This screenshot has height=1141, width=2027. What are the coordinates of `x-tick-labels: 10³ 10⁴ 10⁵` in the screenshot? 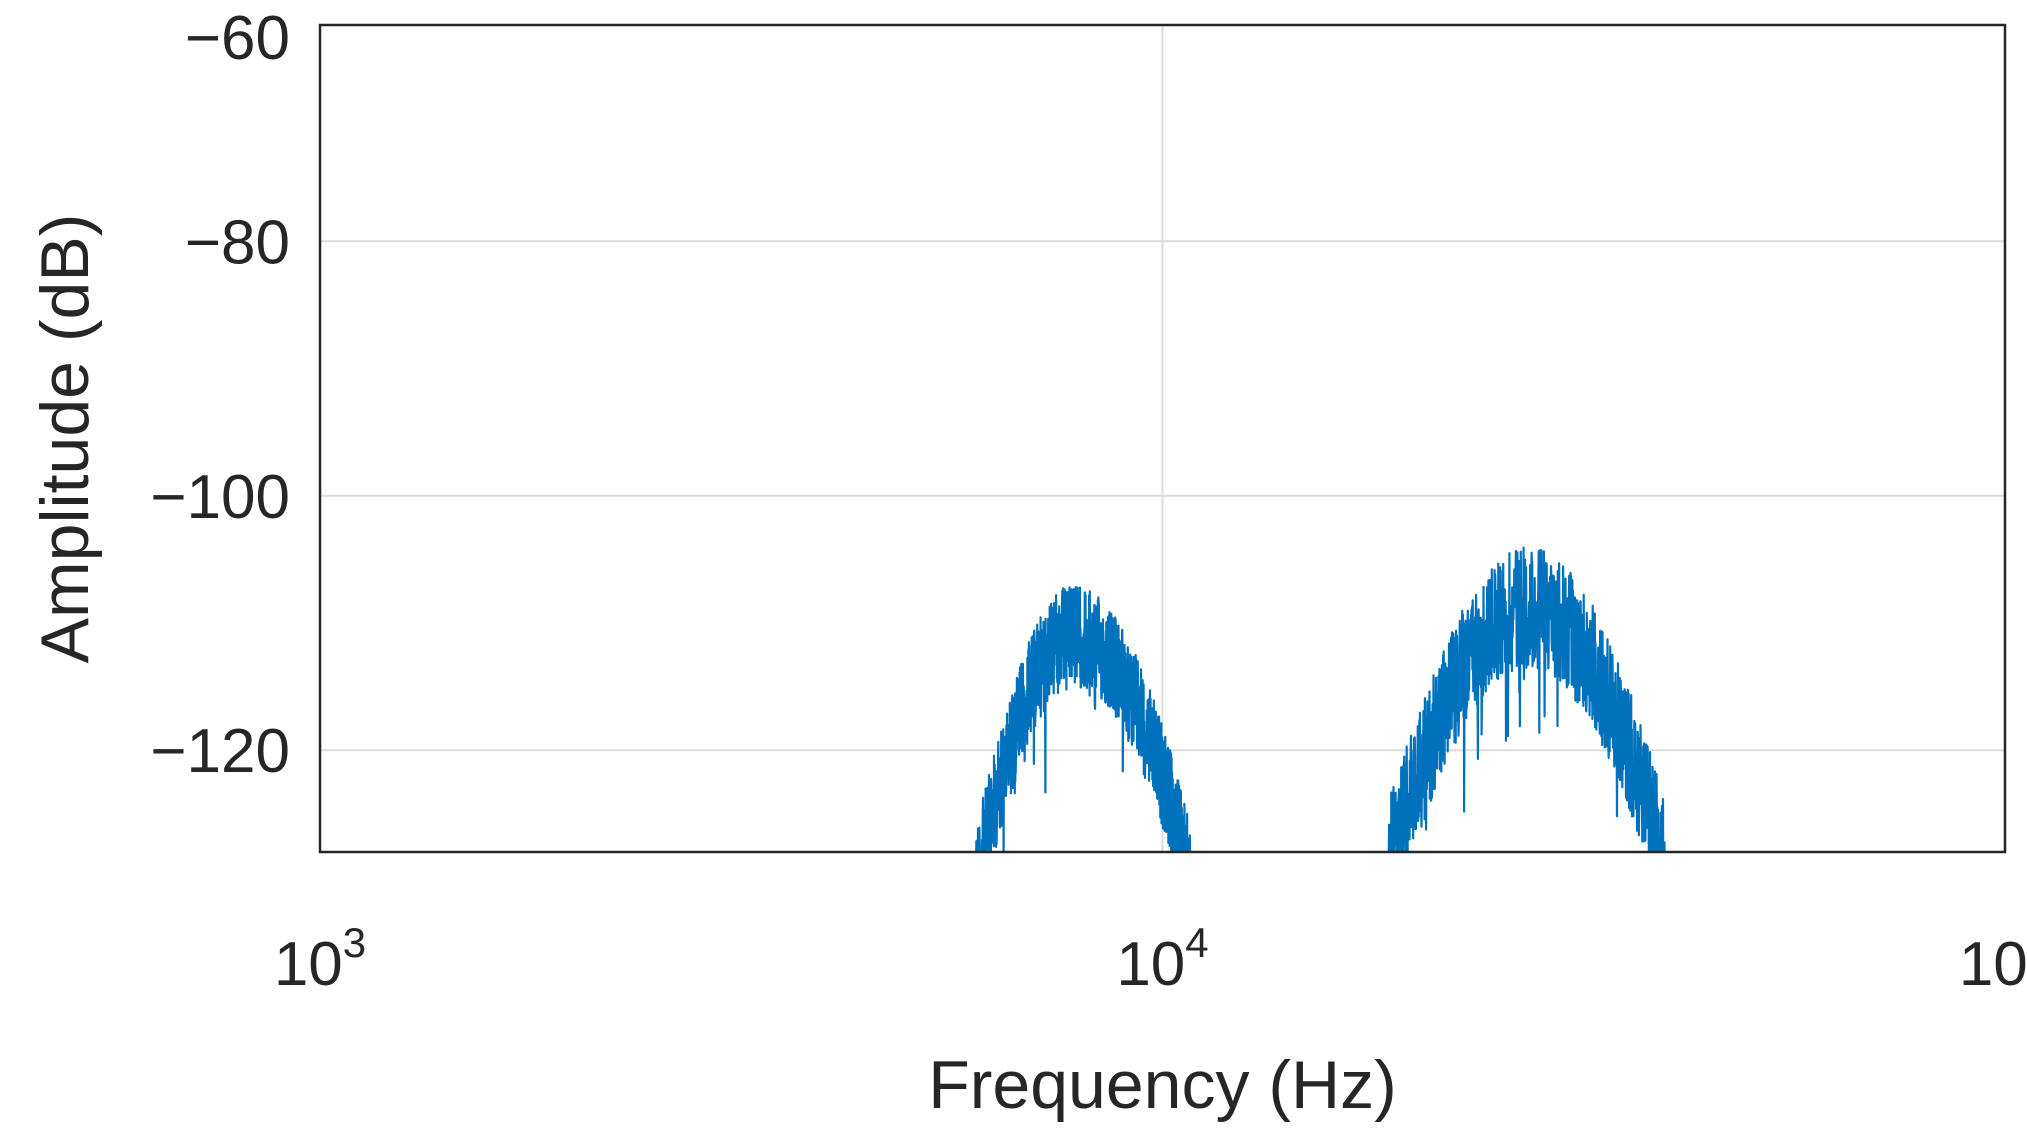 It's located at (1150, 959).